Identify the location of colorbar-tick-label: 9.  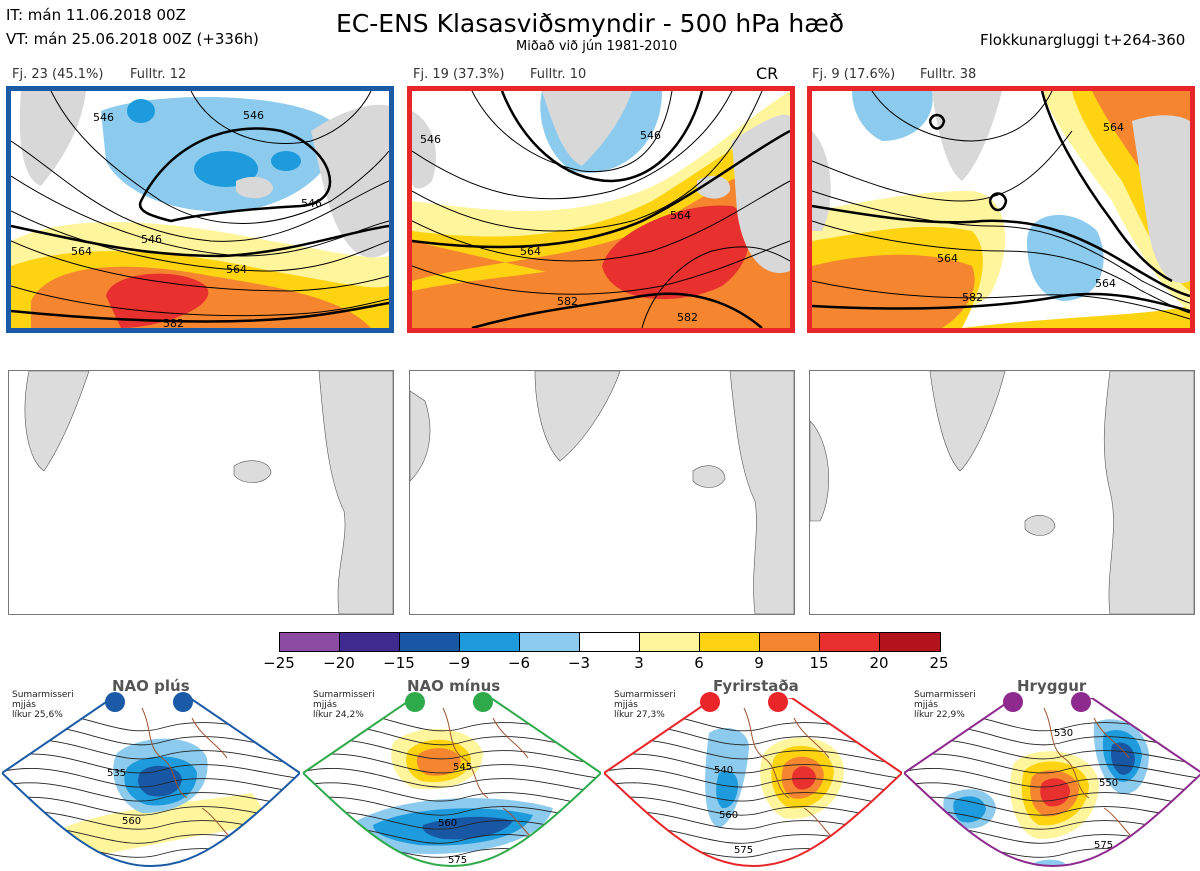
(759, 663).